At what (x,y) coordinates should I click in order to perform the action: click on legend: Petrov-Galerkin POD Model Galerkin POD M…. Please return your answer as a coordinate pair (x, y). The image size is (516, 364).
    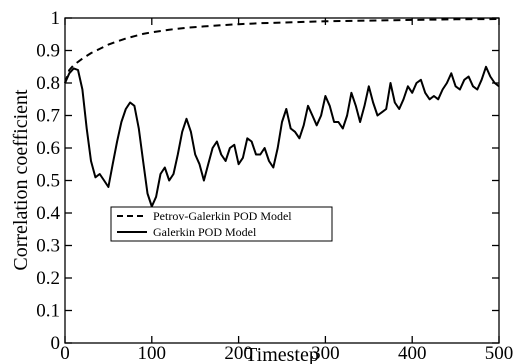
    Looking at the image, I should click on (221, 224).